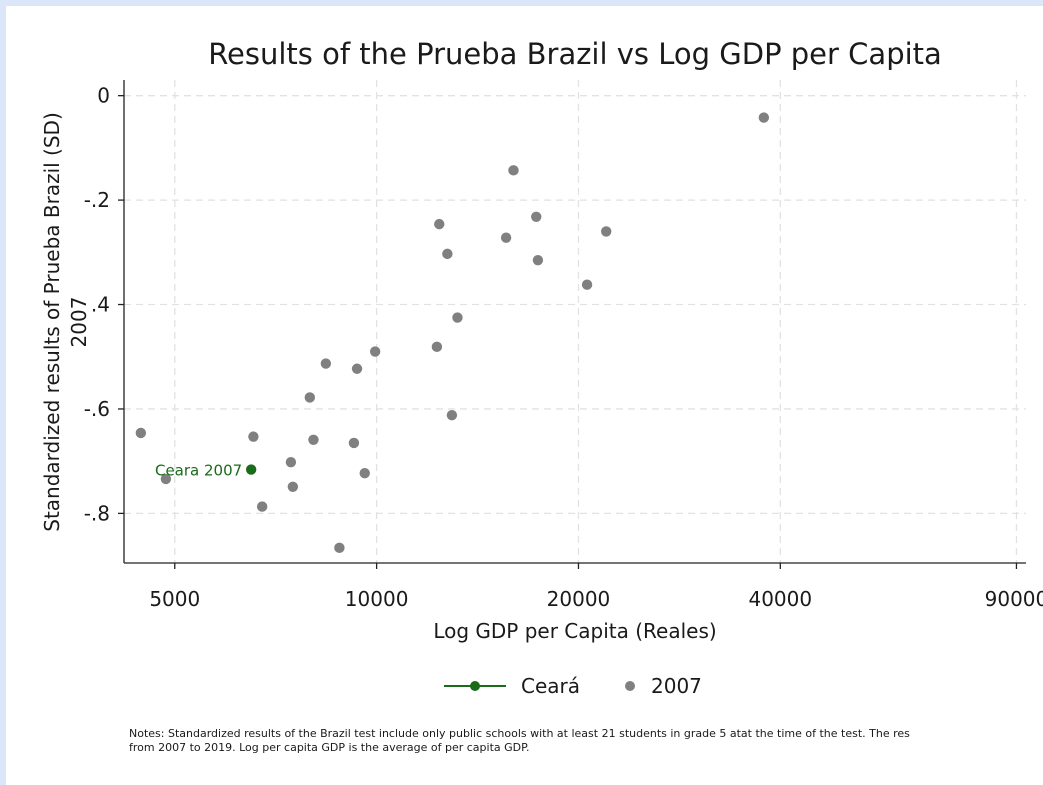  Describe the element at coordinates (198, 471) in the screenshot. I see `point-annotation: Ceara 2007` at that location.